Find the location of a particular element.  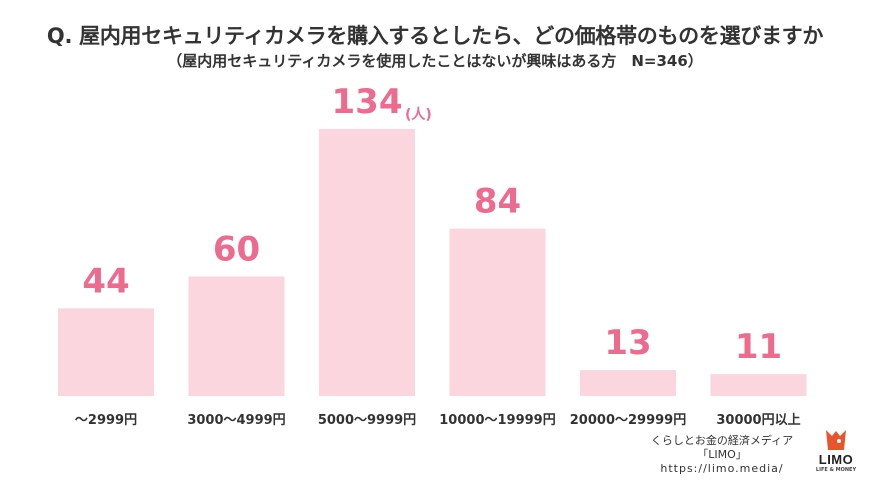

value-label-2: 134 is located at coordinates (367, 102).